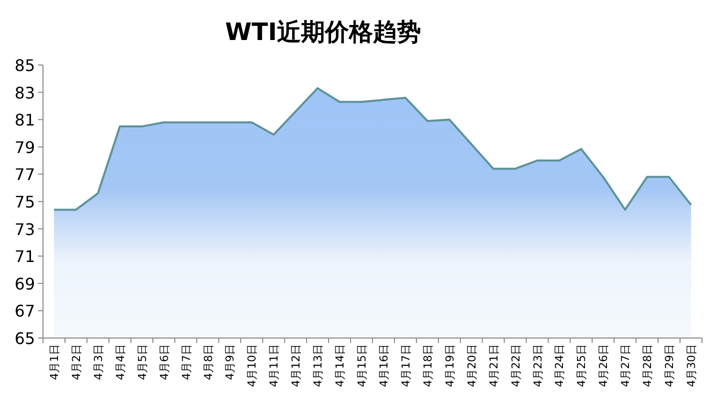 The image size is (718, 409). What do you see at coordinates (24, 174) in the screenshot?
I see `y-tick-label: 77` at bounding box center [24, 174].